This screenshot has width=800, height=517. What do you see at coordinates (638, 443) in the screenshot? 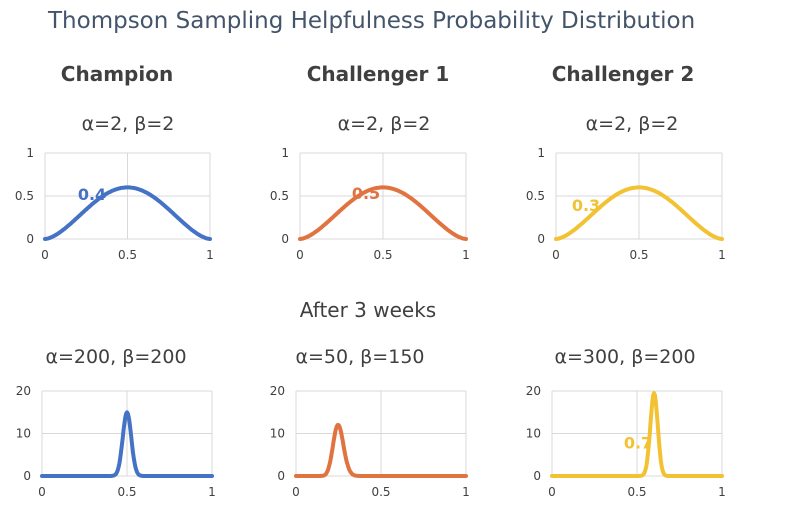
I see `after-challenger-2-sample-label: 0.7` at bounding box center [638, 443].